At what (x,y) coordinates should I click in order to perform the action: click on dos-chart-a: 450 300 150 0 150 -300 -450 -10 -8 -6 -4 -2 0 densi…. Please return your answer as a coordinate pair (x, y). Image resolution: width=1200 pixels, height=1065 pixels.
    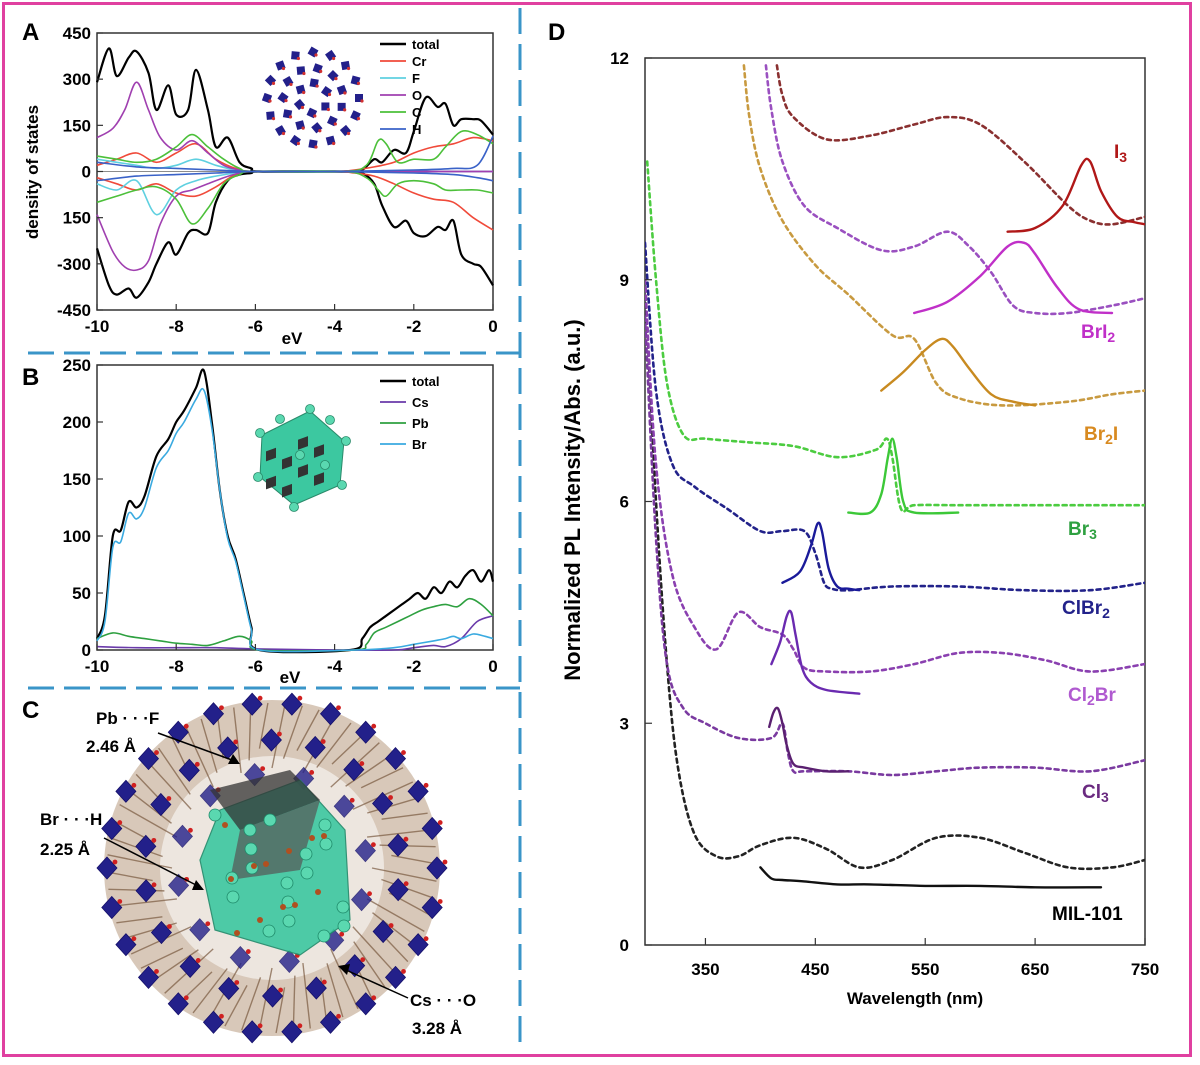
    Looking at the image, I should click on (260, 186).